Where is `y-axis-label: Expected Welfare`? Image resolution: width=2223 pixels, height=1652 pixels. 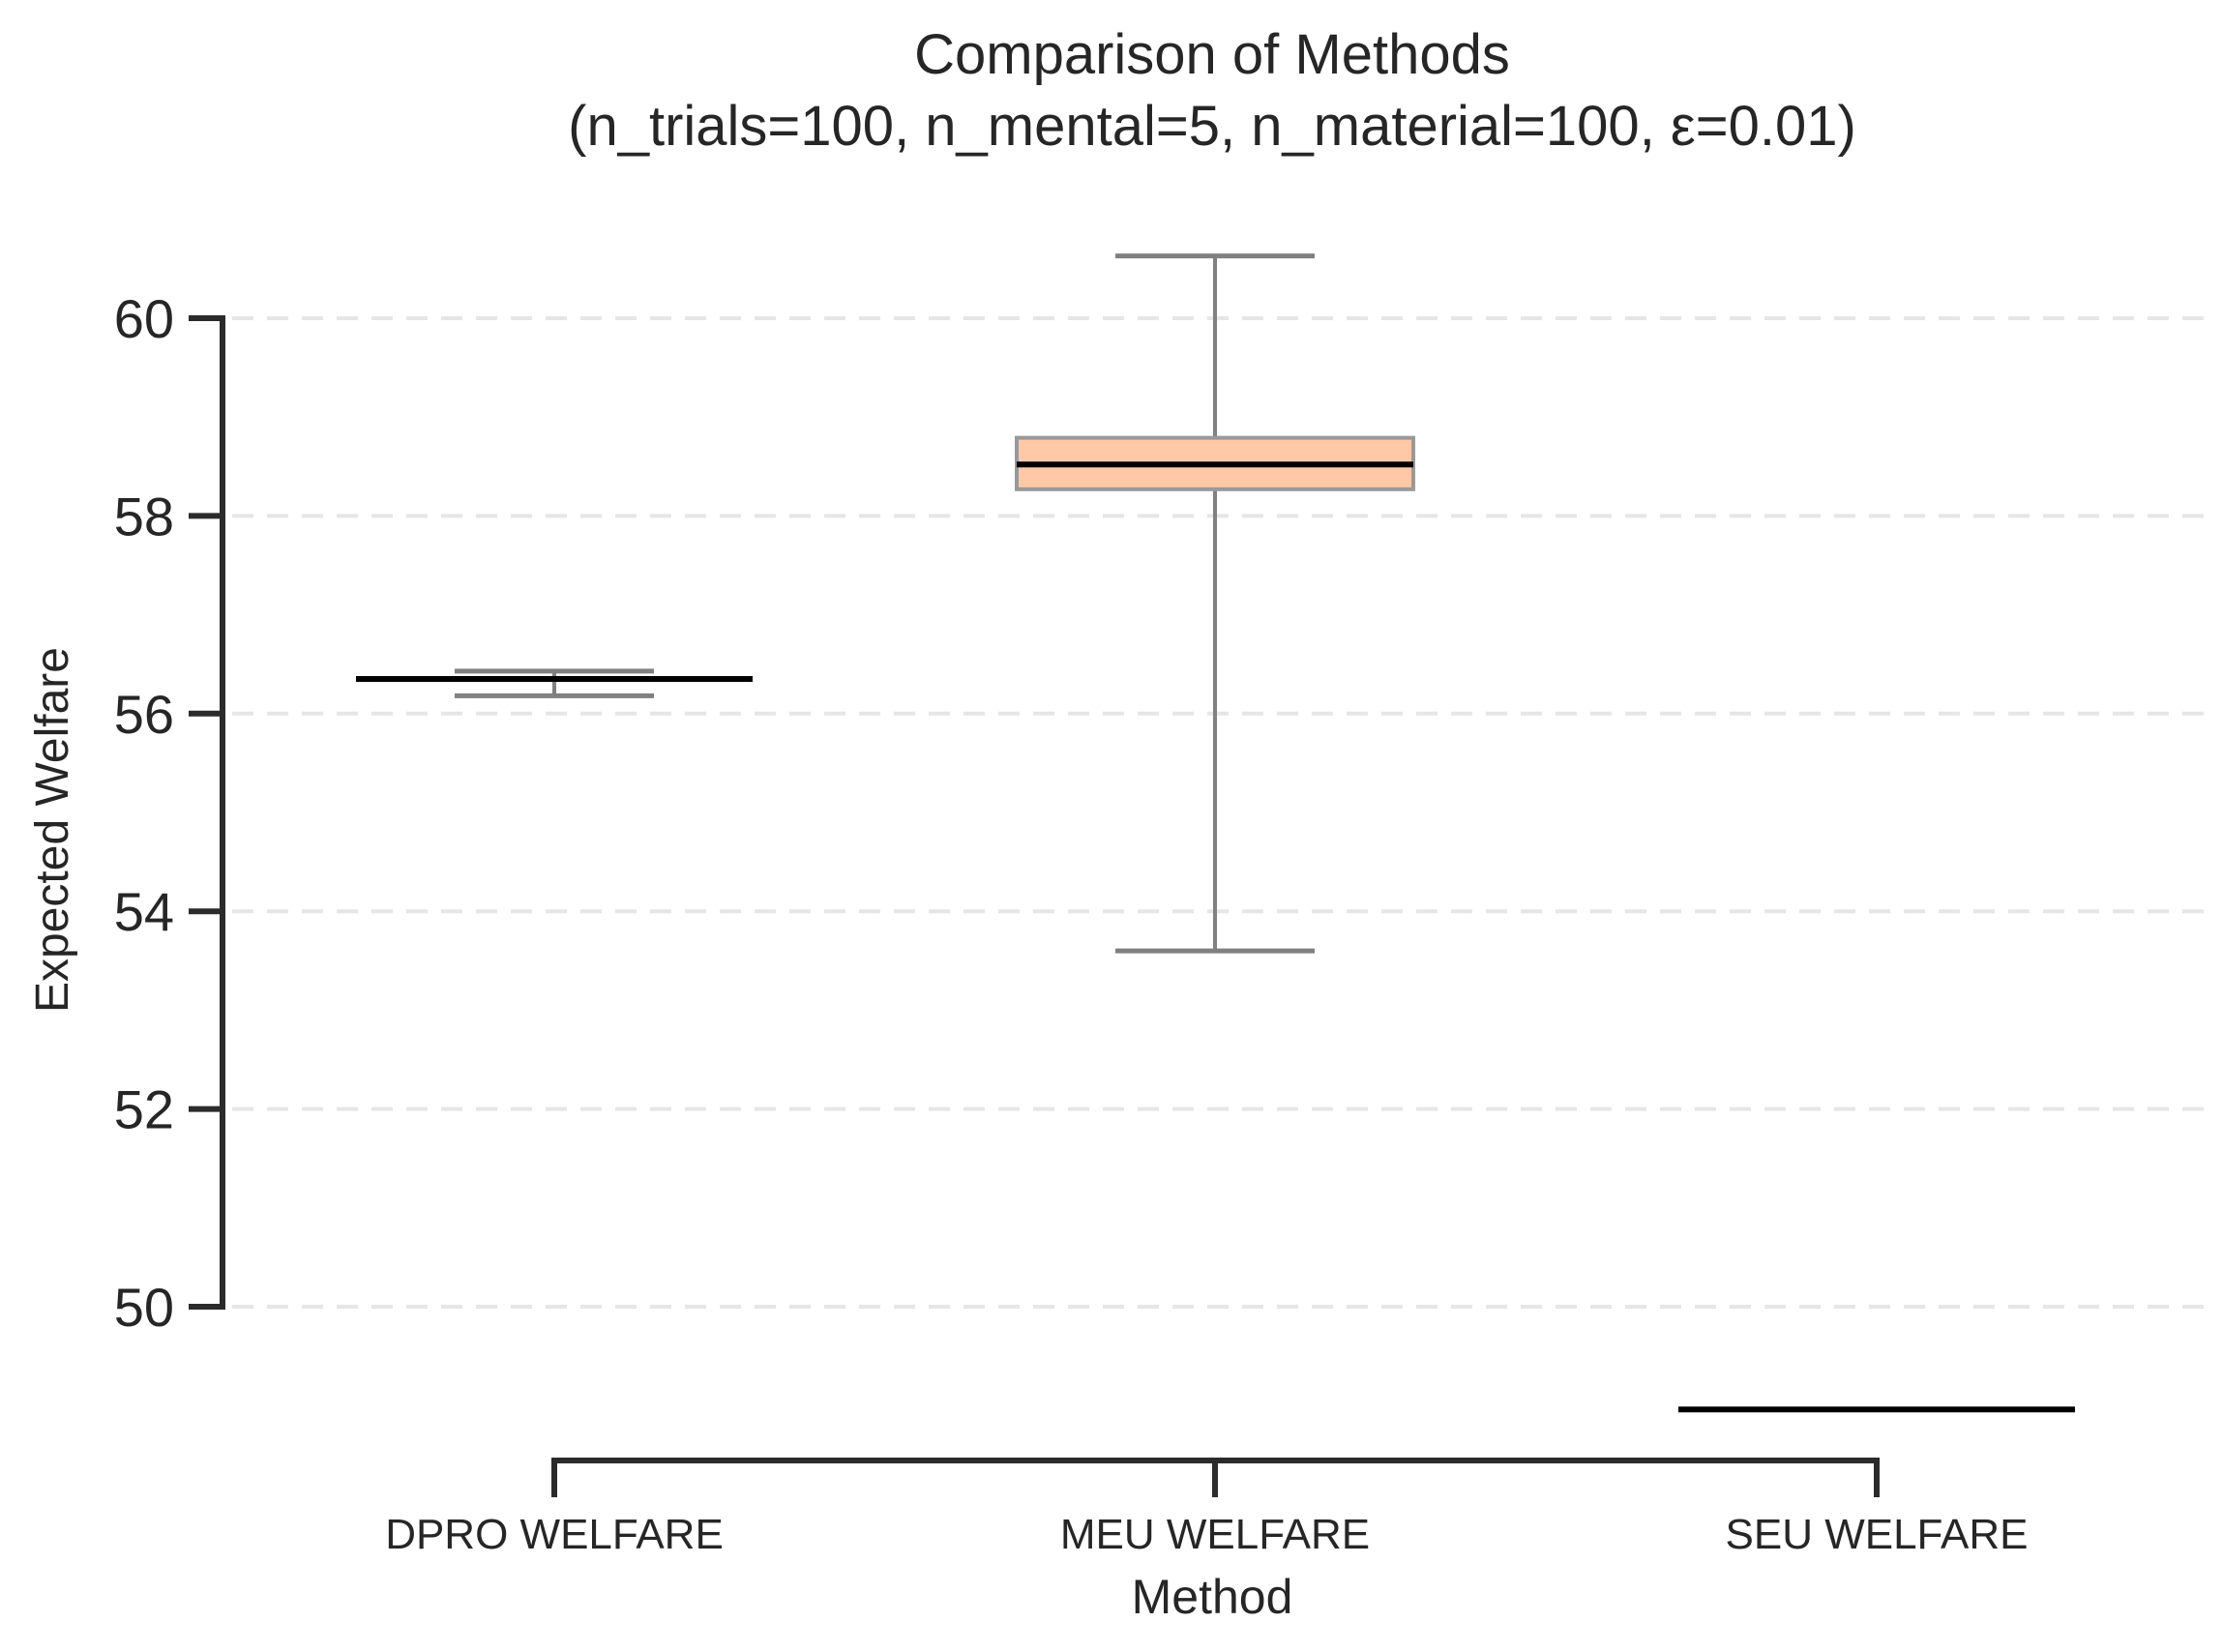 y-axis-label: Expected Welfare is located at coordinates (52, 830).